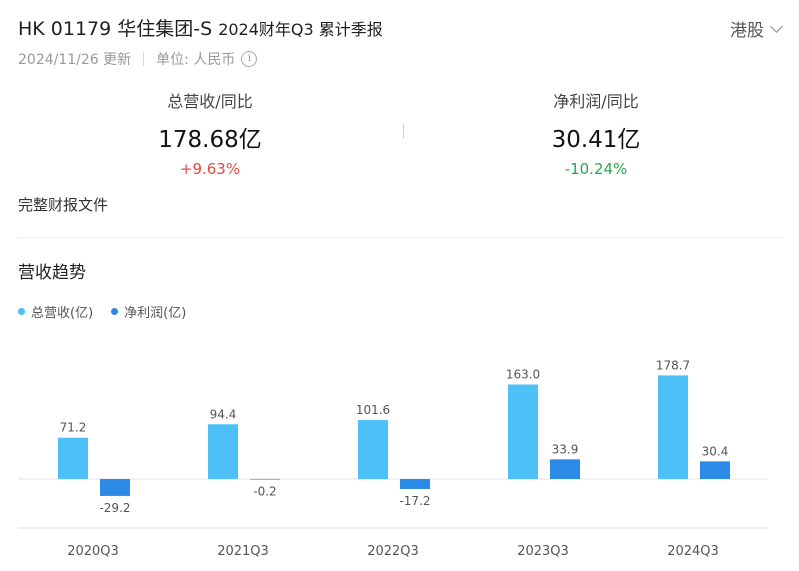  Describe the element at coordinates (673, 427) in the screenshot. I see `revenue-bar-2024Q3` at that location.